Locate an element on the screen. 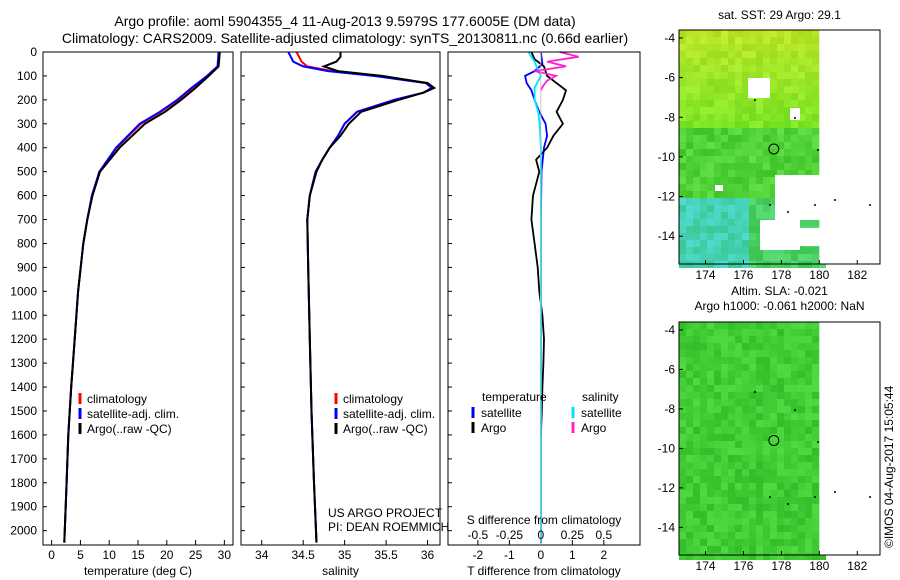  depth-tick-label: 0 is located at coordinates (33, 52).